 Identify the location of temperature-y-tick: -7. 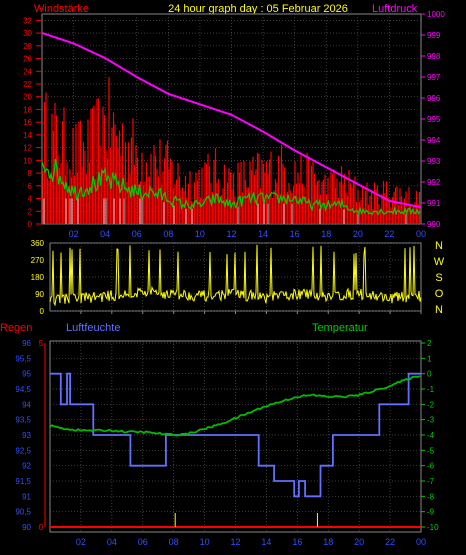
(431, 481).